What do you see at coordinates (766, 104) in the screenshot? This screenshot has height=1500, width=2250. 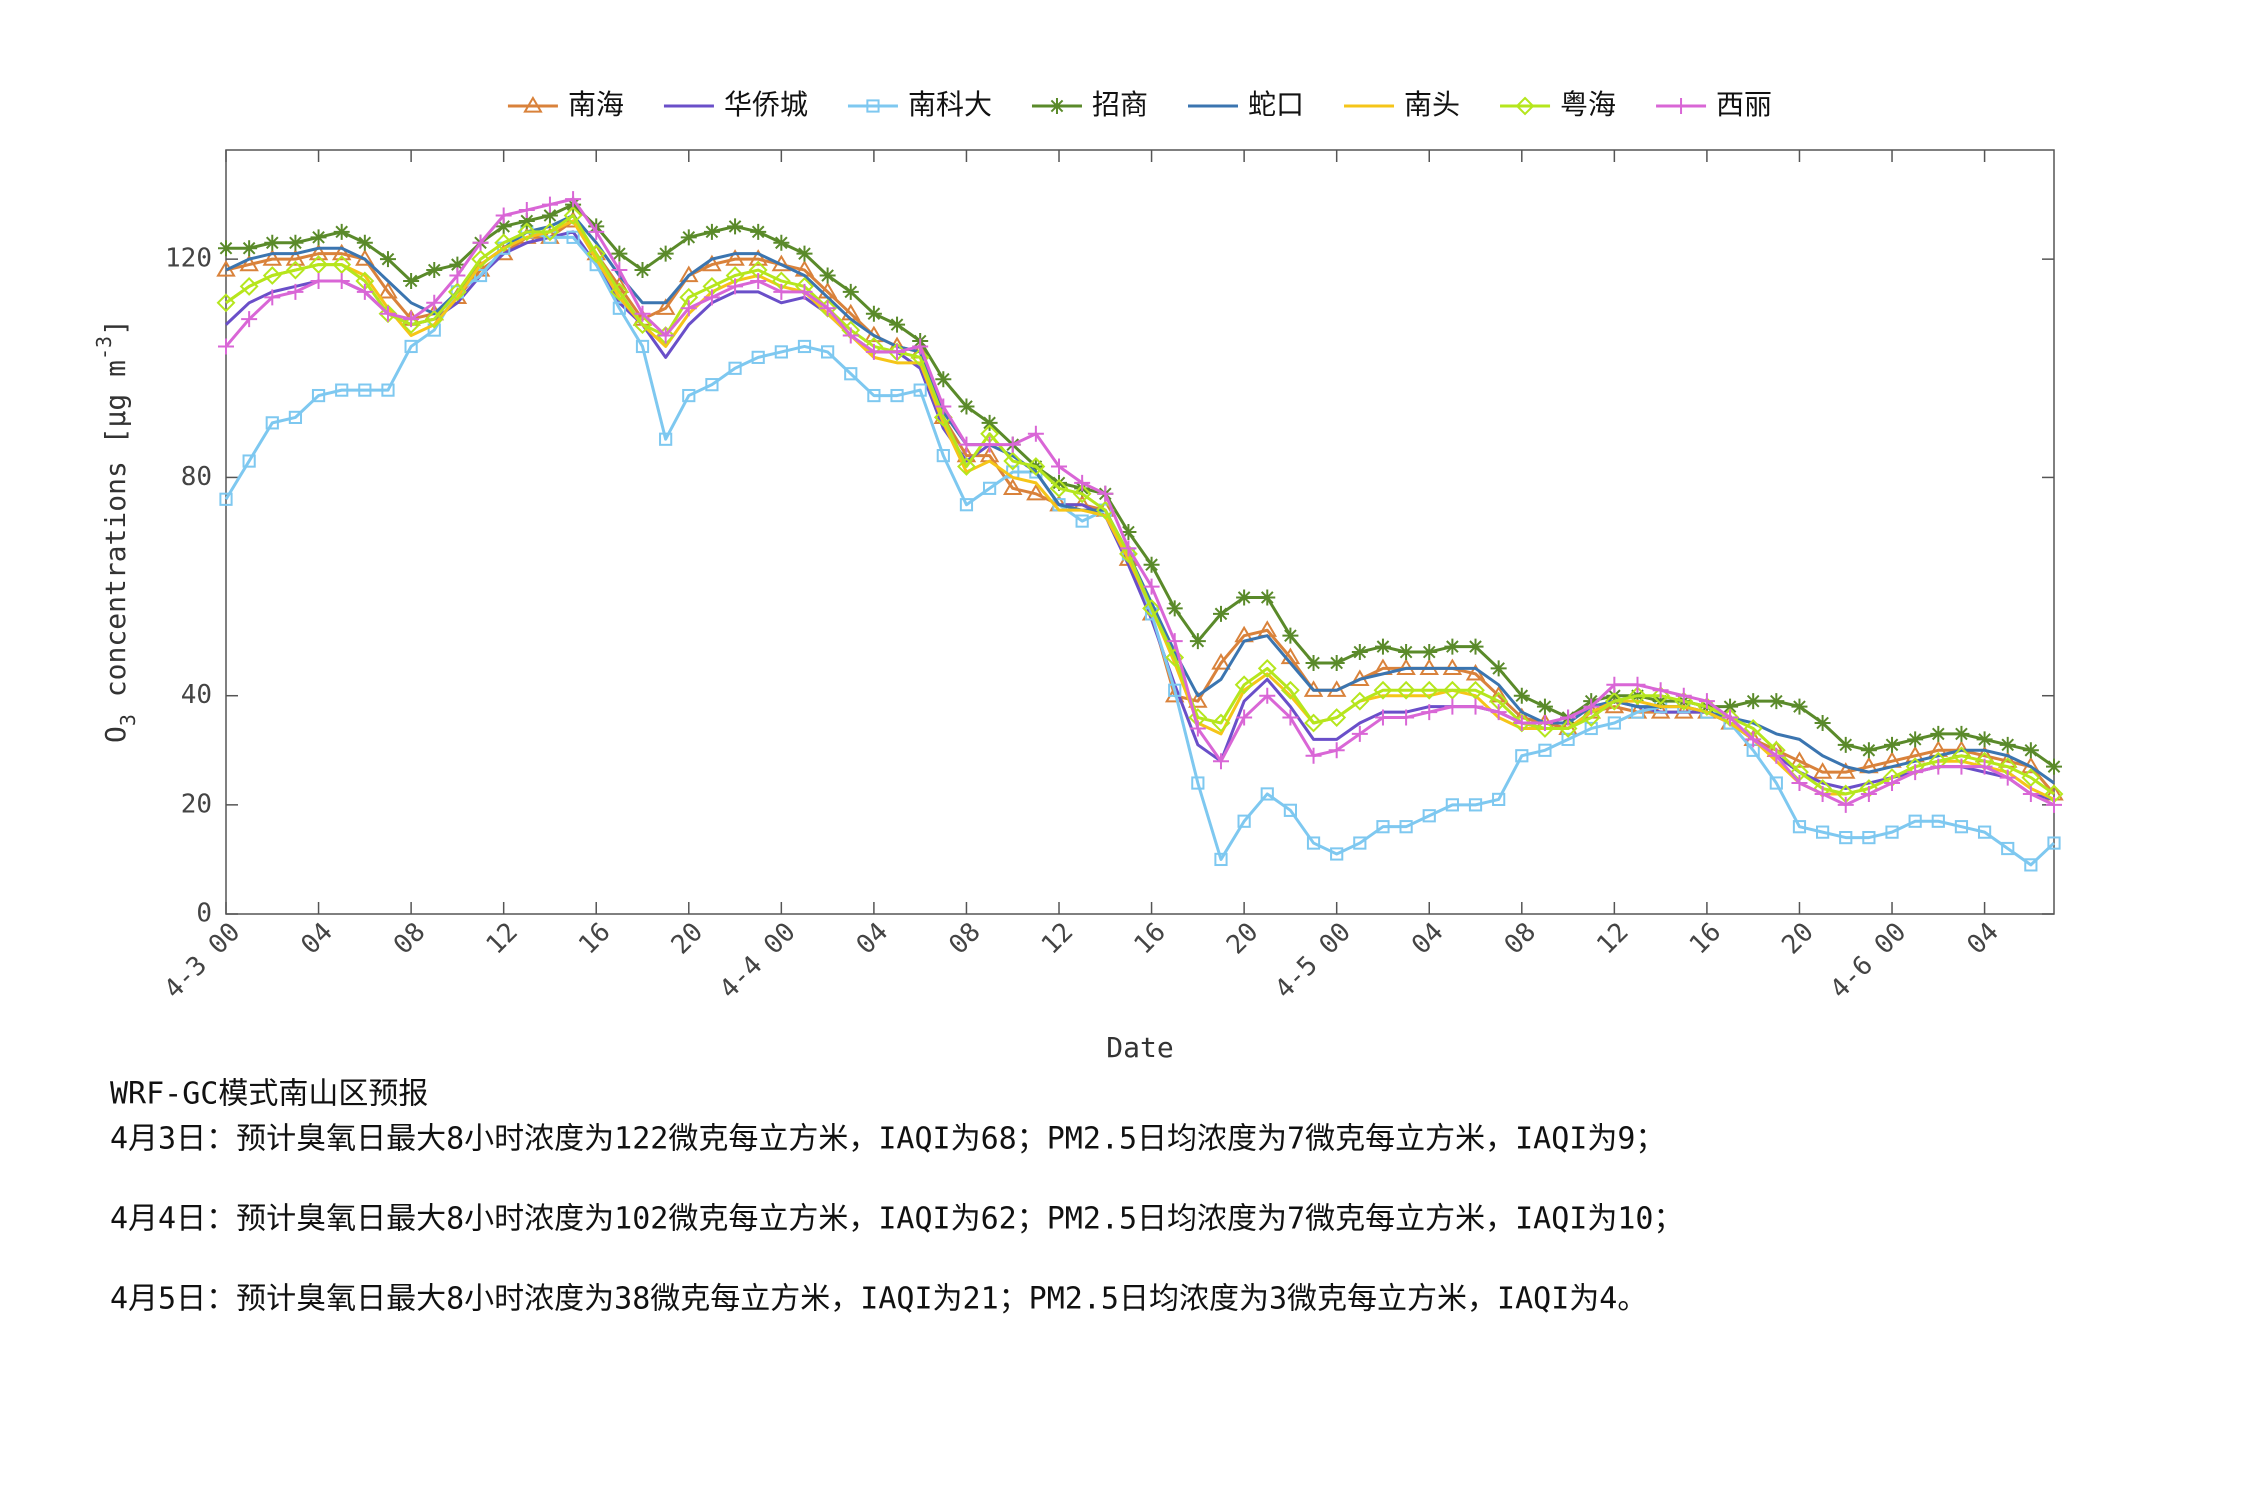 I see `legend-label: 华侨城` at bounding box center [766, 104].